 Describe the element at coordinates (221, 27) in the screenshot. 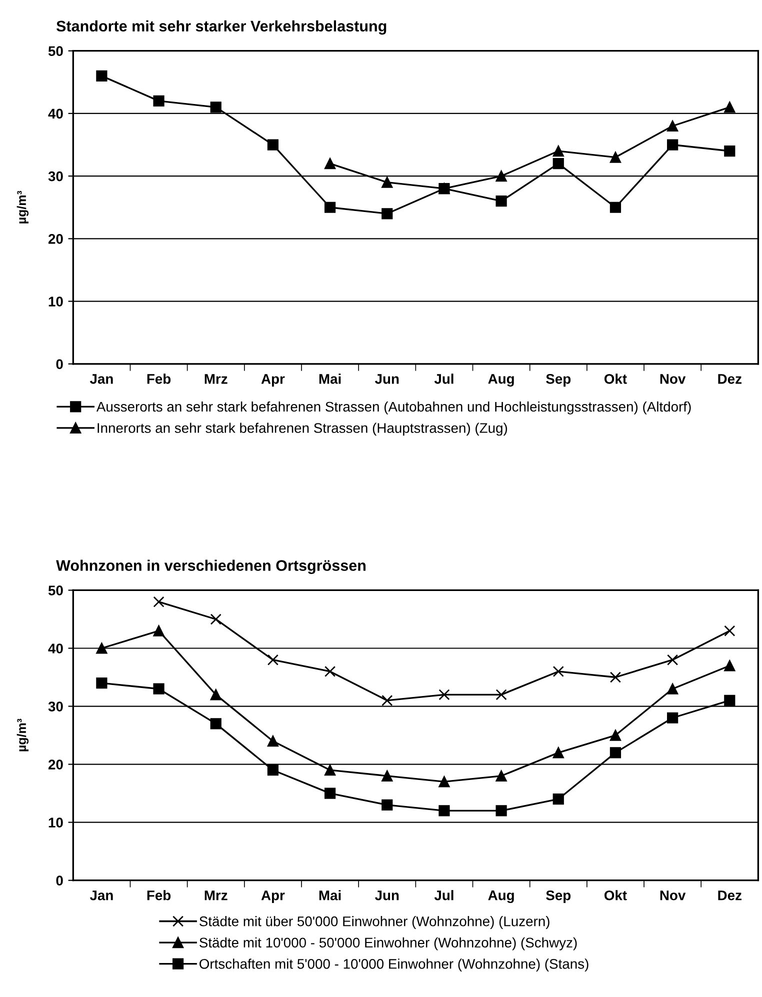

I see `chart-title: Standorte mit sehr starker Verkehrsbelastung` at that location.